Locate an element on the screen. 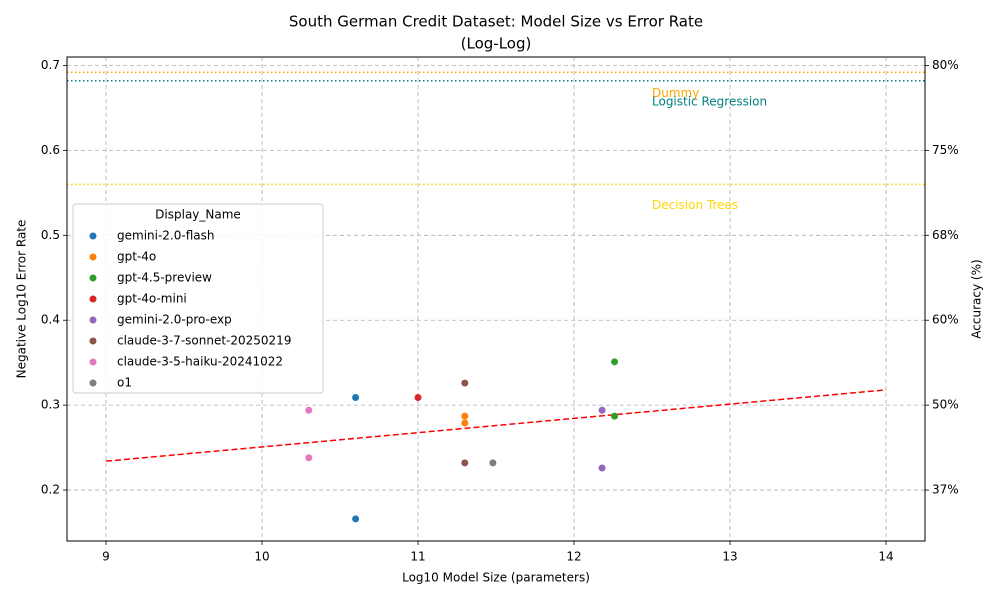  y-tick-label: 0.7 is located at coordinates (50, 65).